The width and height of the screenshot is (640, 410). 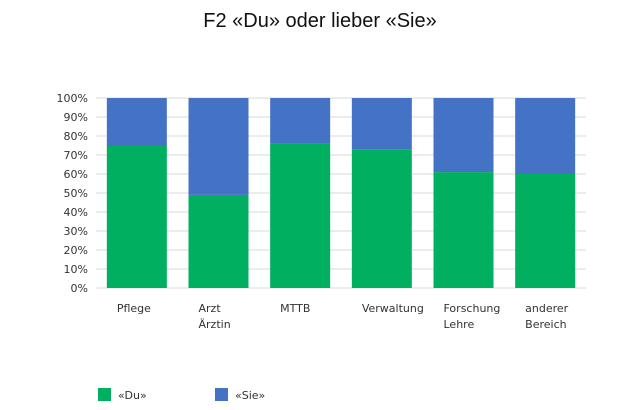 I want to click on y-tick-label: 90%, so click(x=76, y=117).